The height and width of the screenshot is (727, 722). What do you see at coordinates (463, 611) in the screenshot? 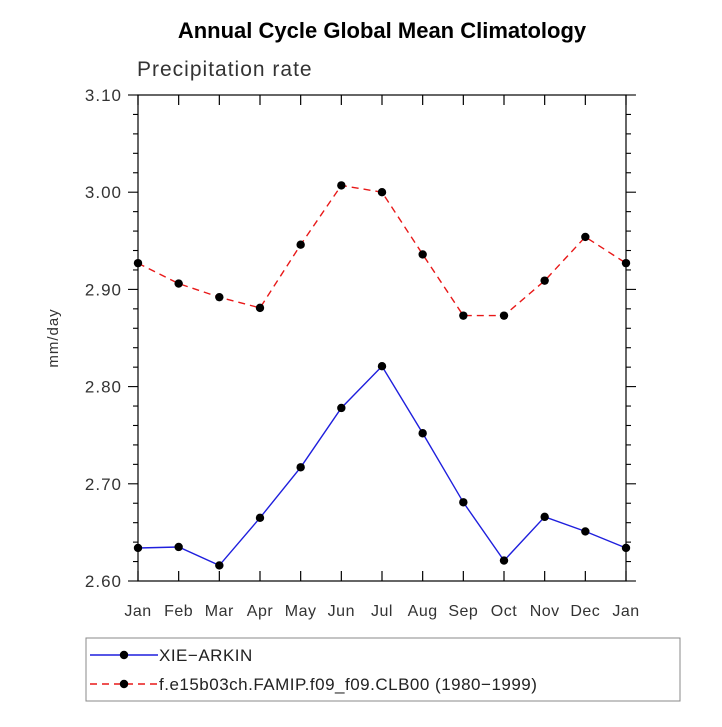
I see `x-tick-label: Sep` at bounding box center [463, 611].